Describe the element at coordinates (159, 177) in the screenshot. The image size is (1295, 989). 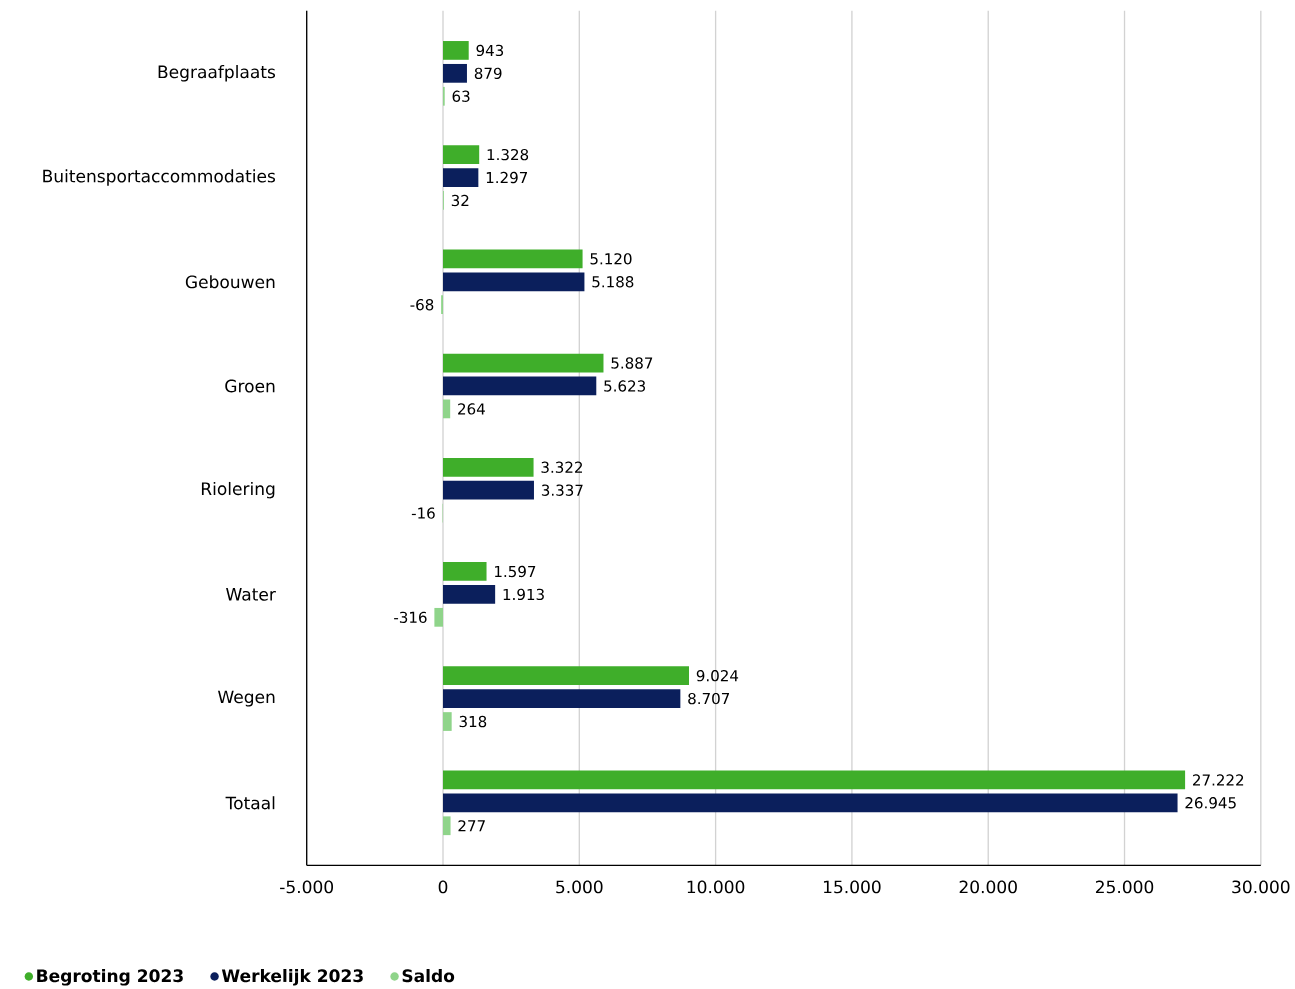
I see `y-tick-label: Buitensportaccommodaties` at that location.